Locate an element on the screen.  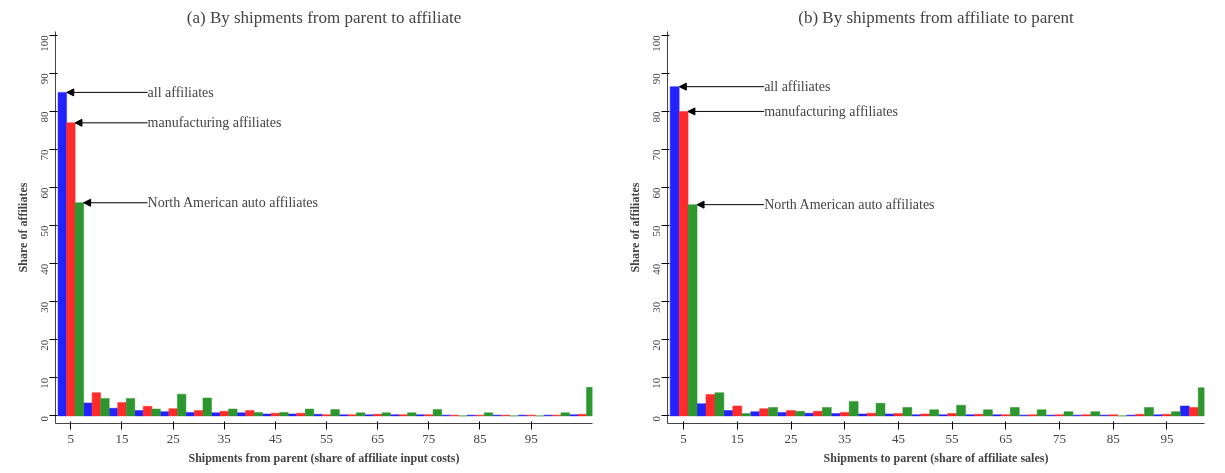
chart-title: (b) By shipments from affiliate to parent is located at coordinates (936, 17).